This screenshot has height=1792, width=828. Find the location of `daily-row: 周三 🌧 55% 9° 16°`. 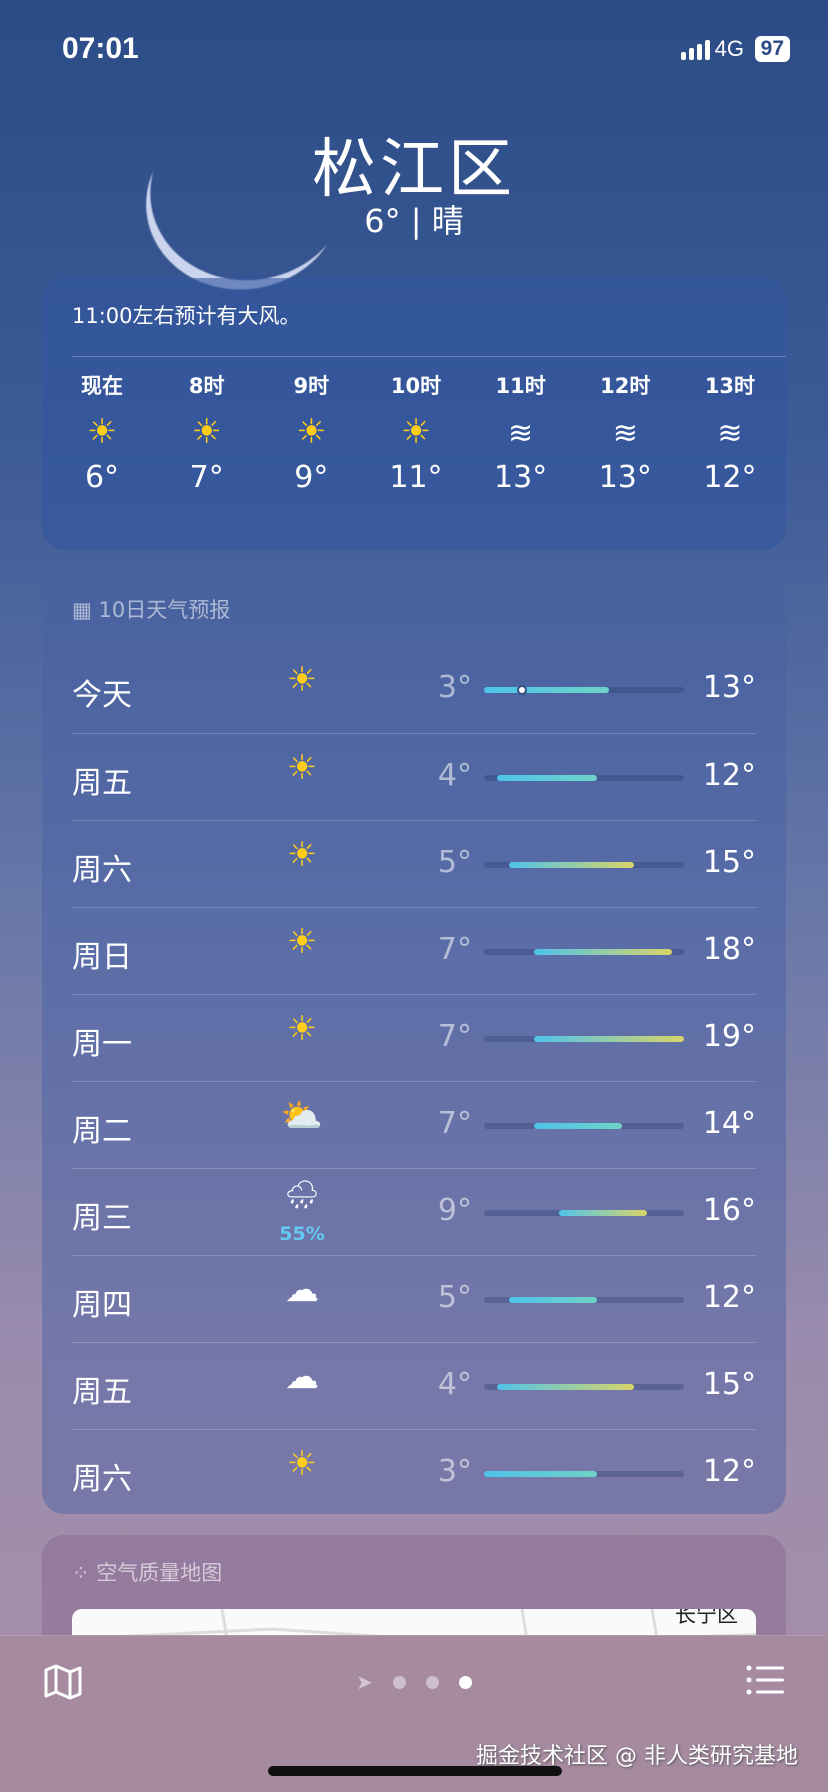

daily-row: 周三 🌧 55% 9° 16° is located at coordinates (414, 1211).